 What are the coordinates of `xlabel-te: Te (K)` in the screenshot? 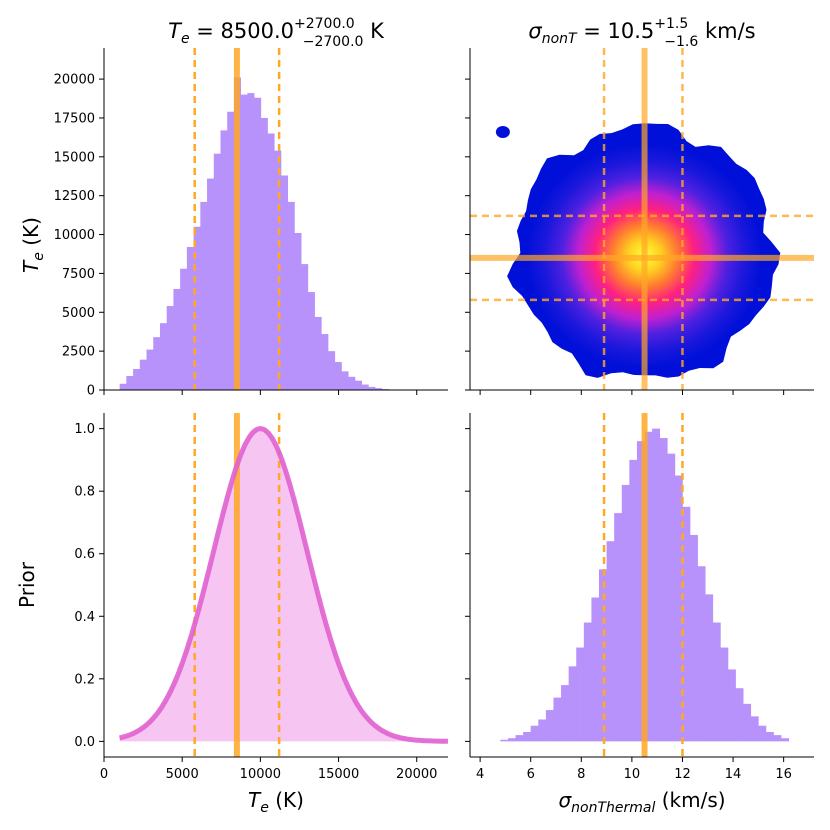 It's located at (276, 802).